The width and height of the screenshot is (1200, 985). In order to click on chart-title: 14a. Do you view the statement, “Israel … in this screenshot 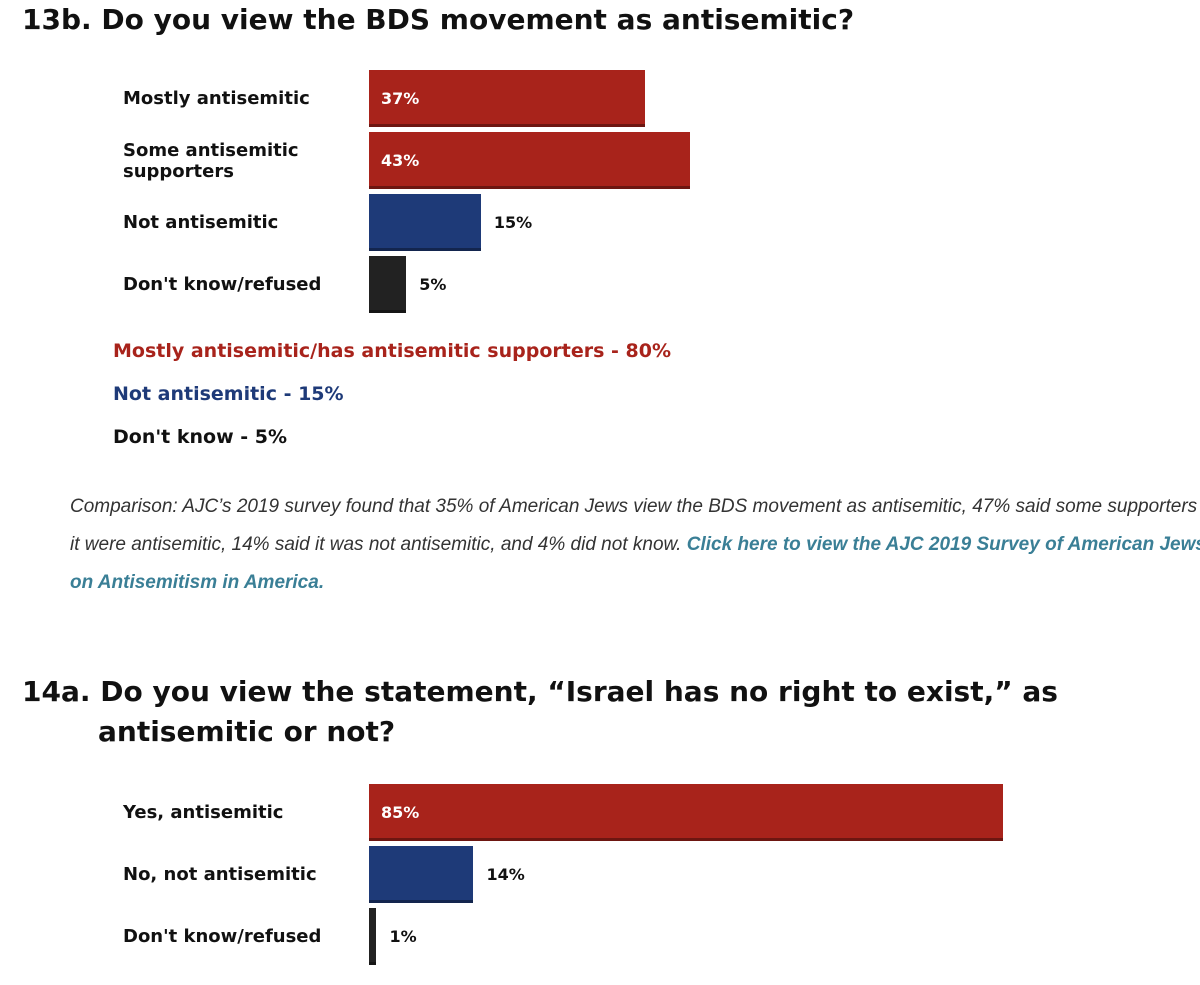, I will do `click(540, 711)`.